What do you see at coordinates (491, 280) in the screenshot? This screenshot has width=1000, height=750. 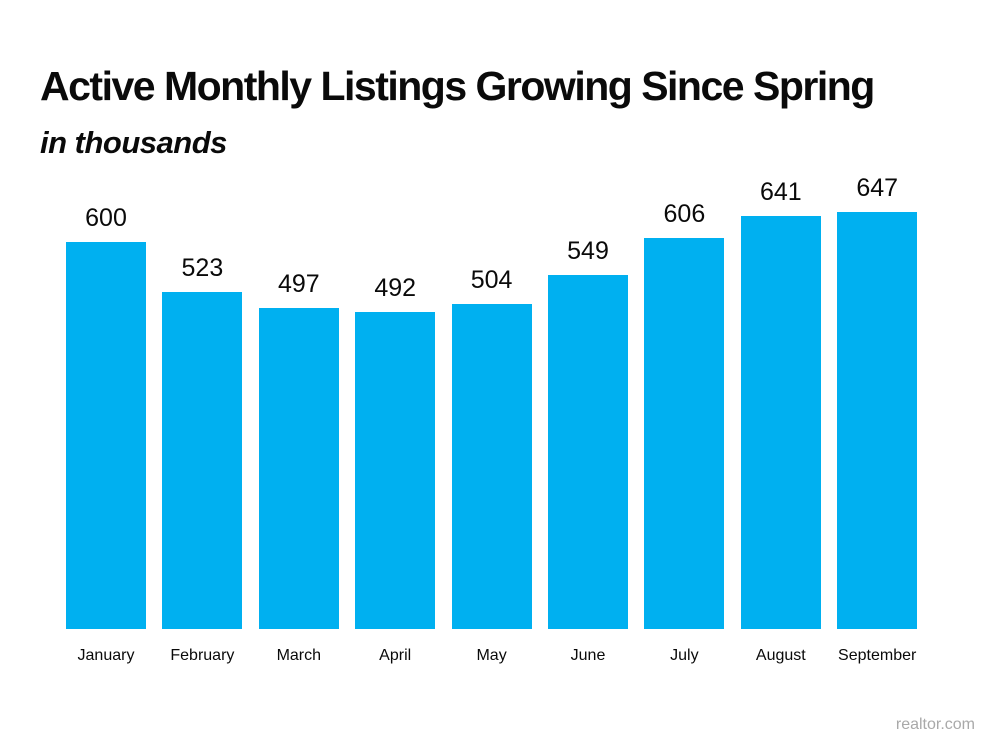 I see `bar-value-label: 504` at bounding box center [491, 280].